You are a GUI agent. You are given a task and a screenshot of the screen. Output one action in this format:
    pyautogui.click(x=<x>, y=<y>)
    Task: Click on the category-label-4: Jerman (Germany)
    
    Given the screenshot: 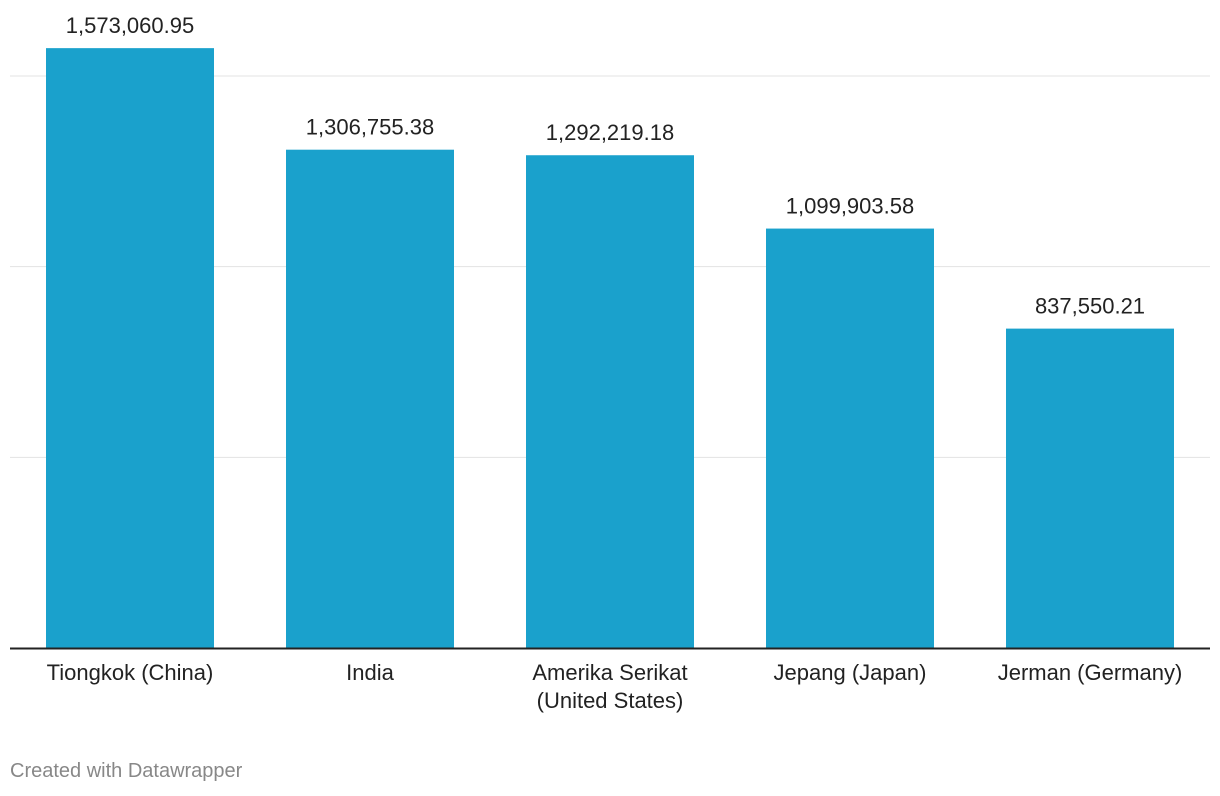 What is the action you would take?
    pyautogui.click(x=1090, y=672)
    